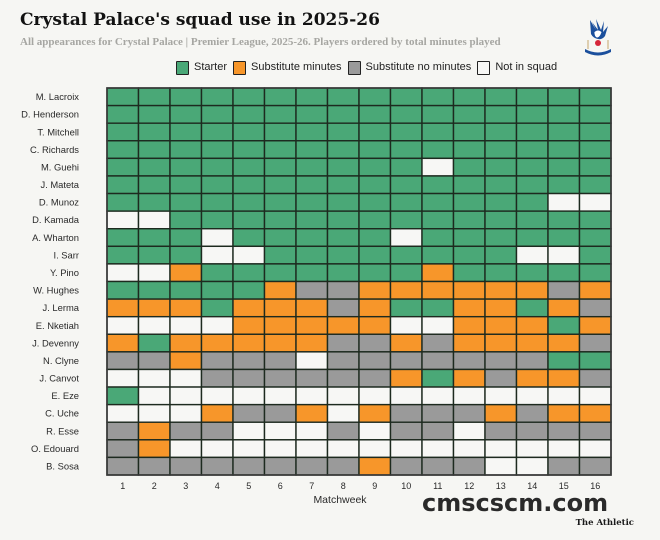 The width and height of the screenshot is (660, 540). I want to click on cell-c-uche-mw7, so click(312, 413).